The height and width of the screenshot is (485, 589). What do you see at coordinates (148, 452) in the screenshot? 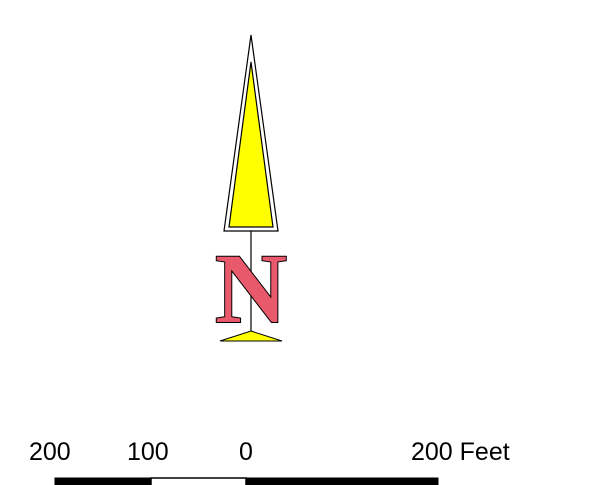
I see `scale-label-100: 100` at bounding box center [148, 452].